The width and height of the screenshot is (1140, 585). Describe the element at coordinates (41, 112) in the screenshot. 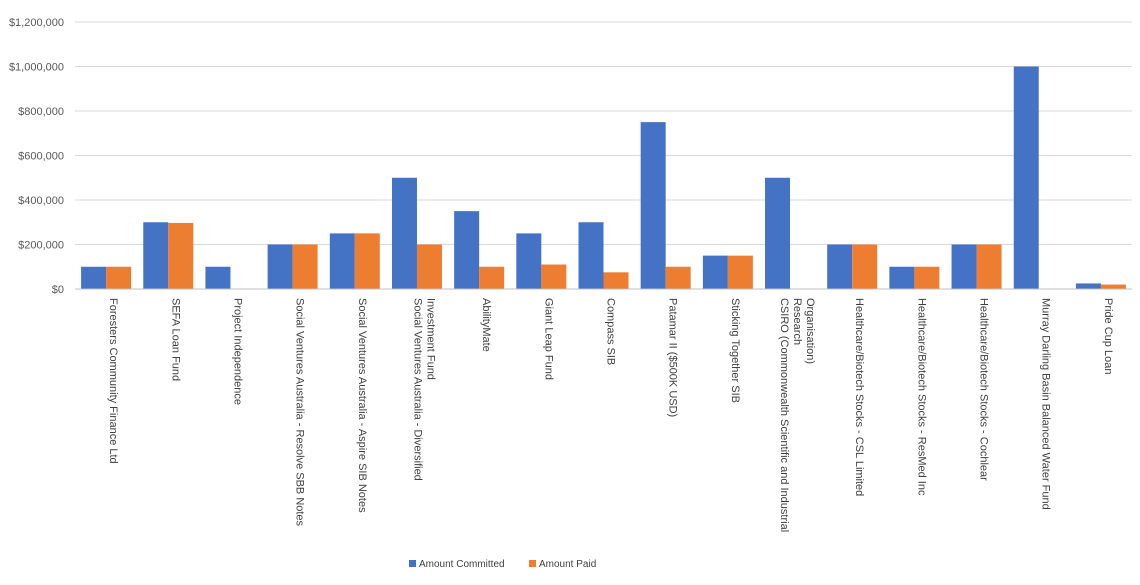

I see `y-tick-label: $800,000` at that location.